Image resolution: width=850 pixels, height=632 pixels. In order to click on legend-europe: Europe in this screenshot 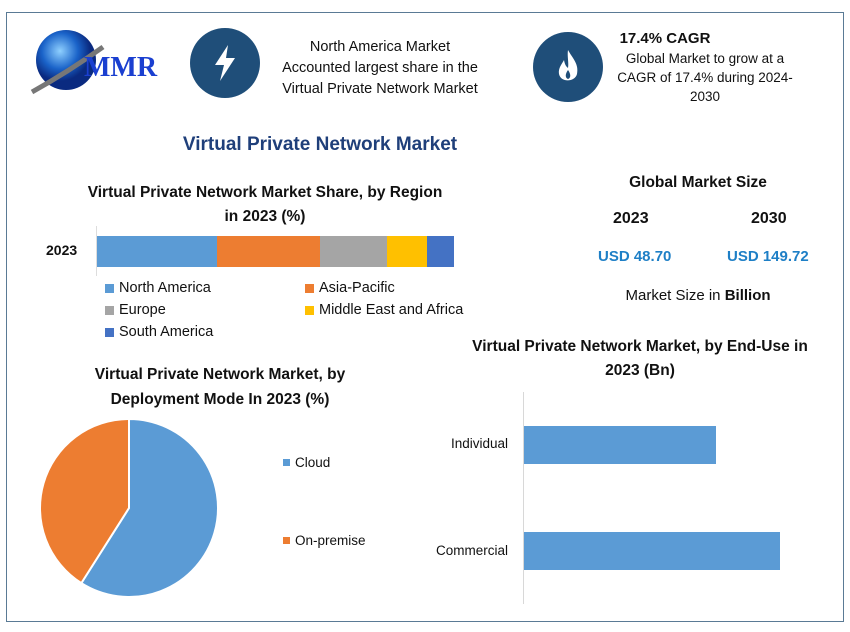, I will do `click(135, 310)`.